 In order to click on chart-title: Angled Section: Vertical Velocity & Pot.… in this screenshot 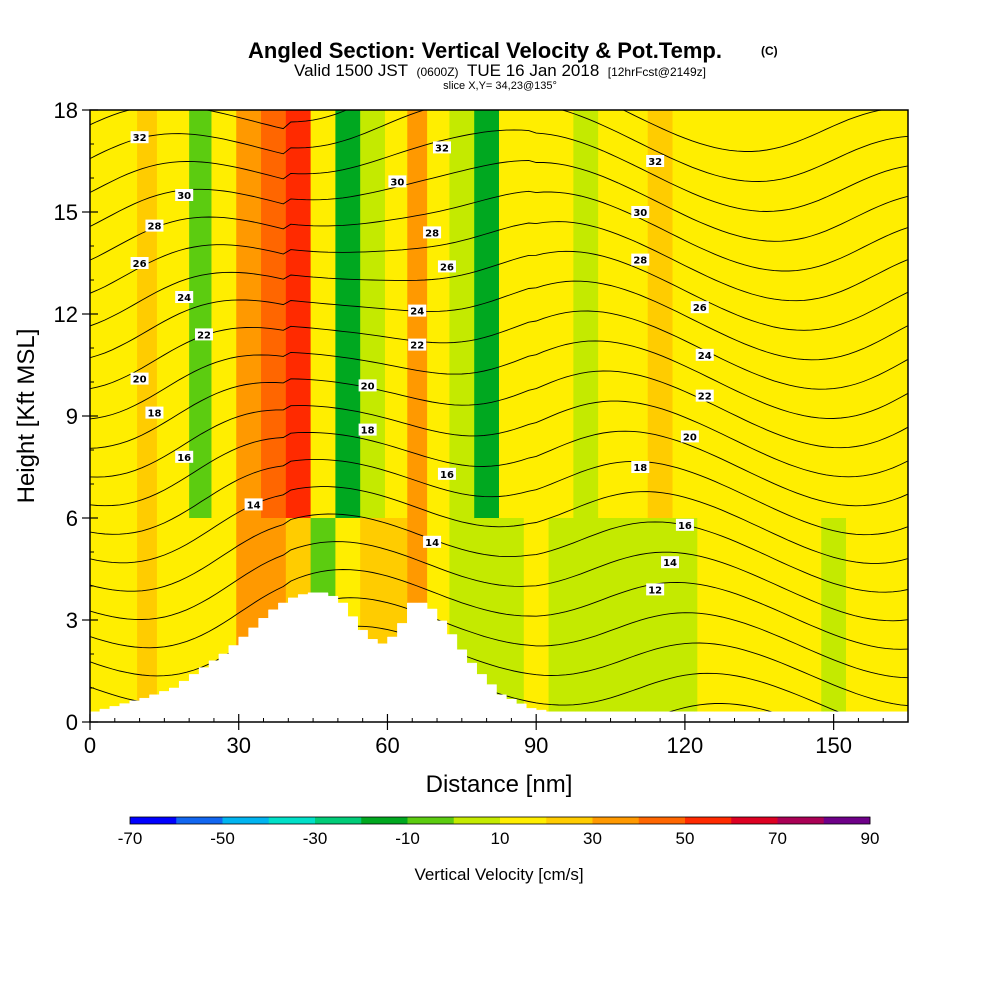, I will do `click(485, 50)`.